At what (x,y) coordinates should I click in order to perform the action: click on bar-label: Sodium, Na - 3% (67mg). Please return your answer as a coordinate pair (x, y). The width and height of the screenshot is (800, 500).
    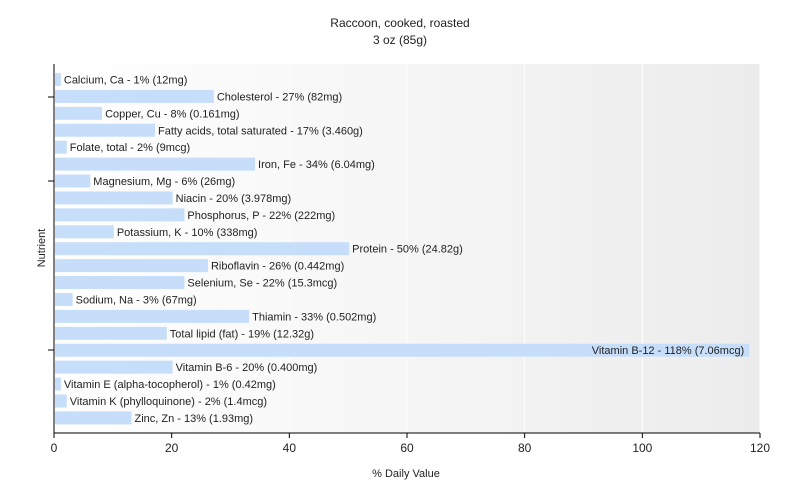
    Looking at the image, I should click on (136, 300).